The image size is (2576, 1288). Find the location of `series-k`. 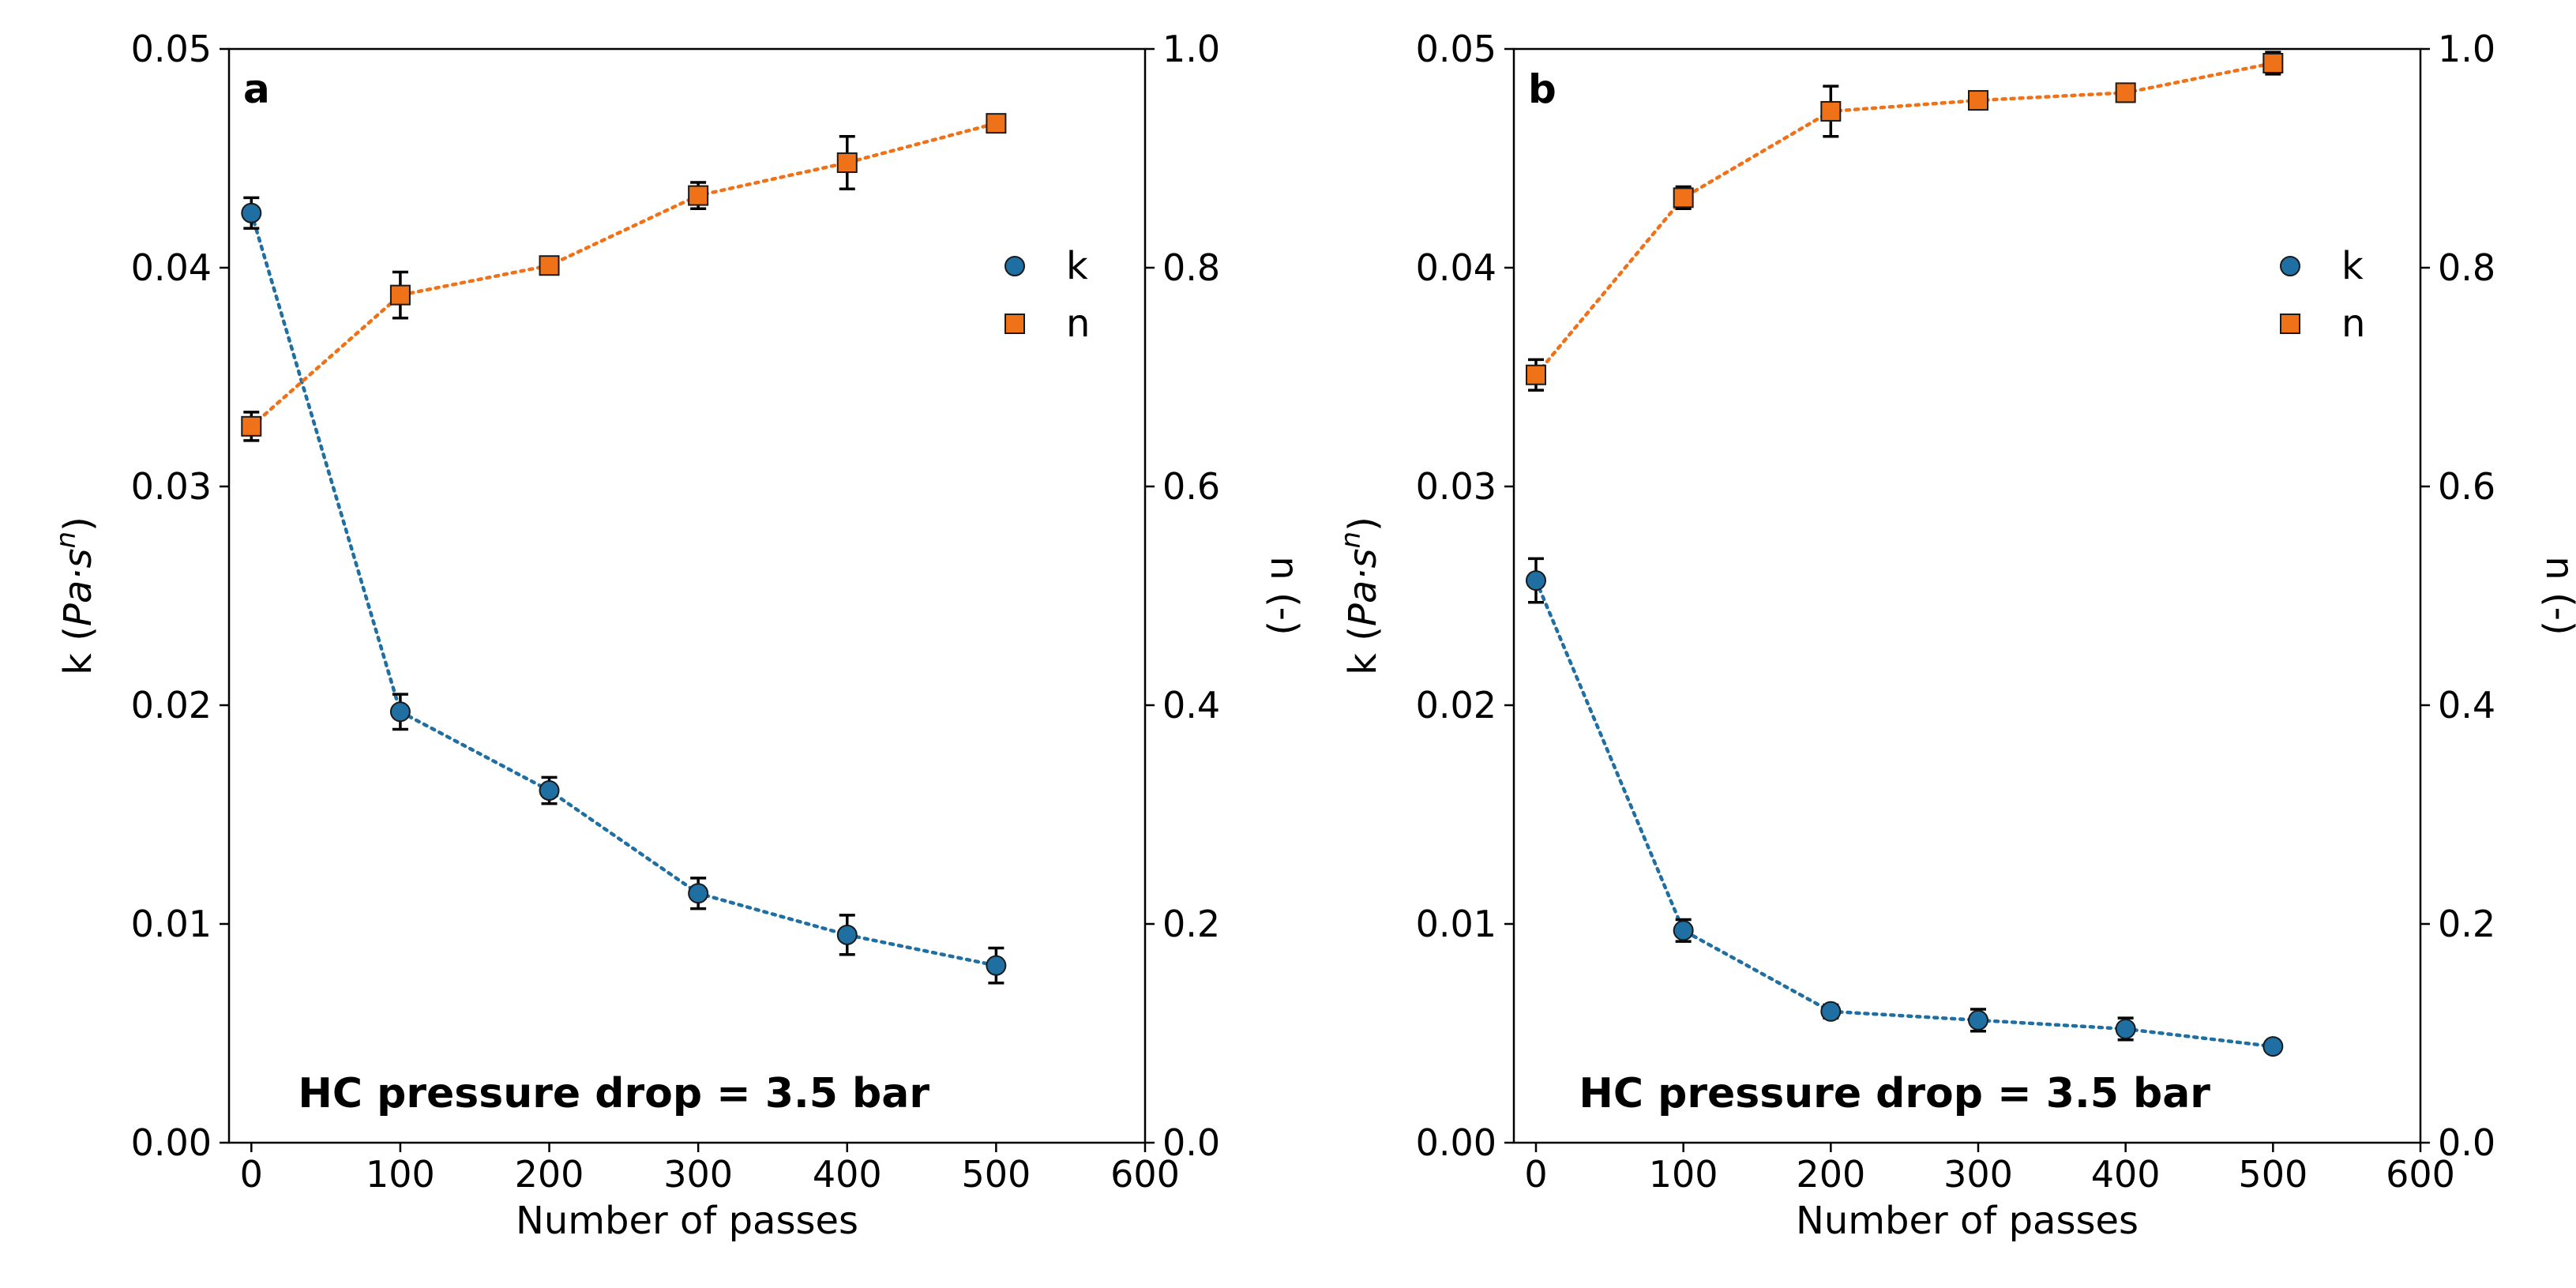

series-k is located at coordinates (1905, 807).